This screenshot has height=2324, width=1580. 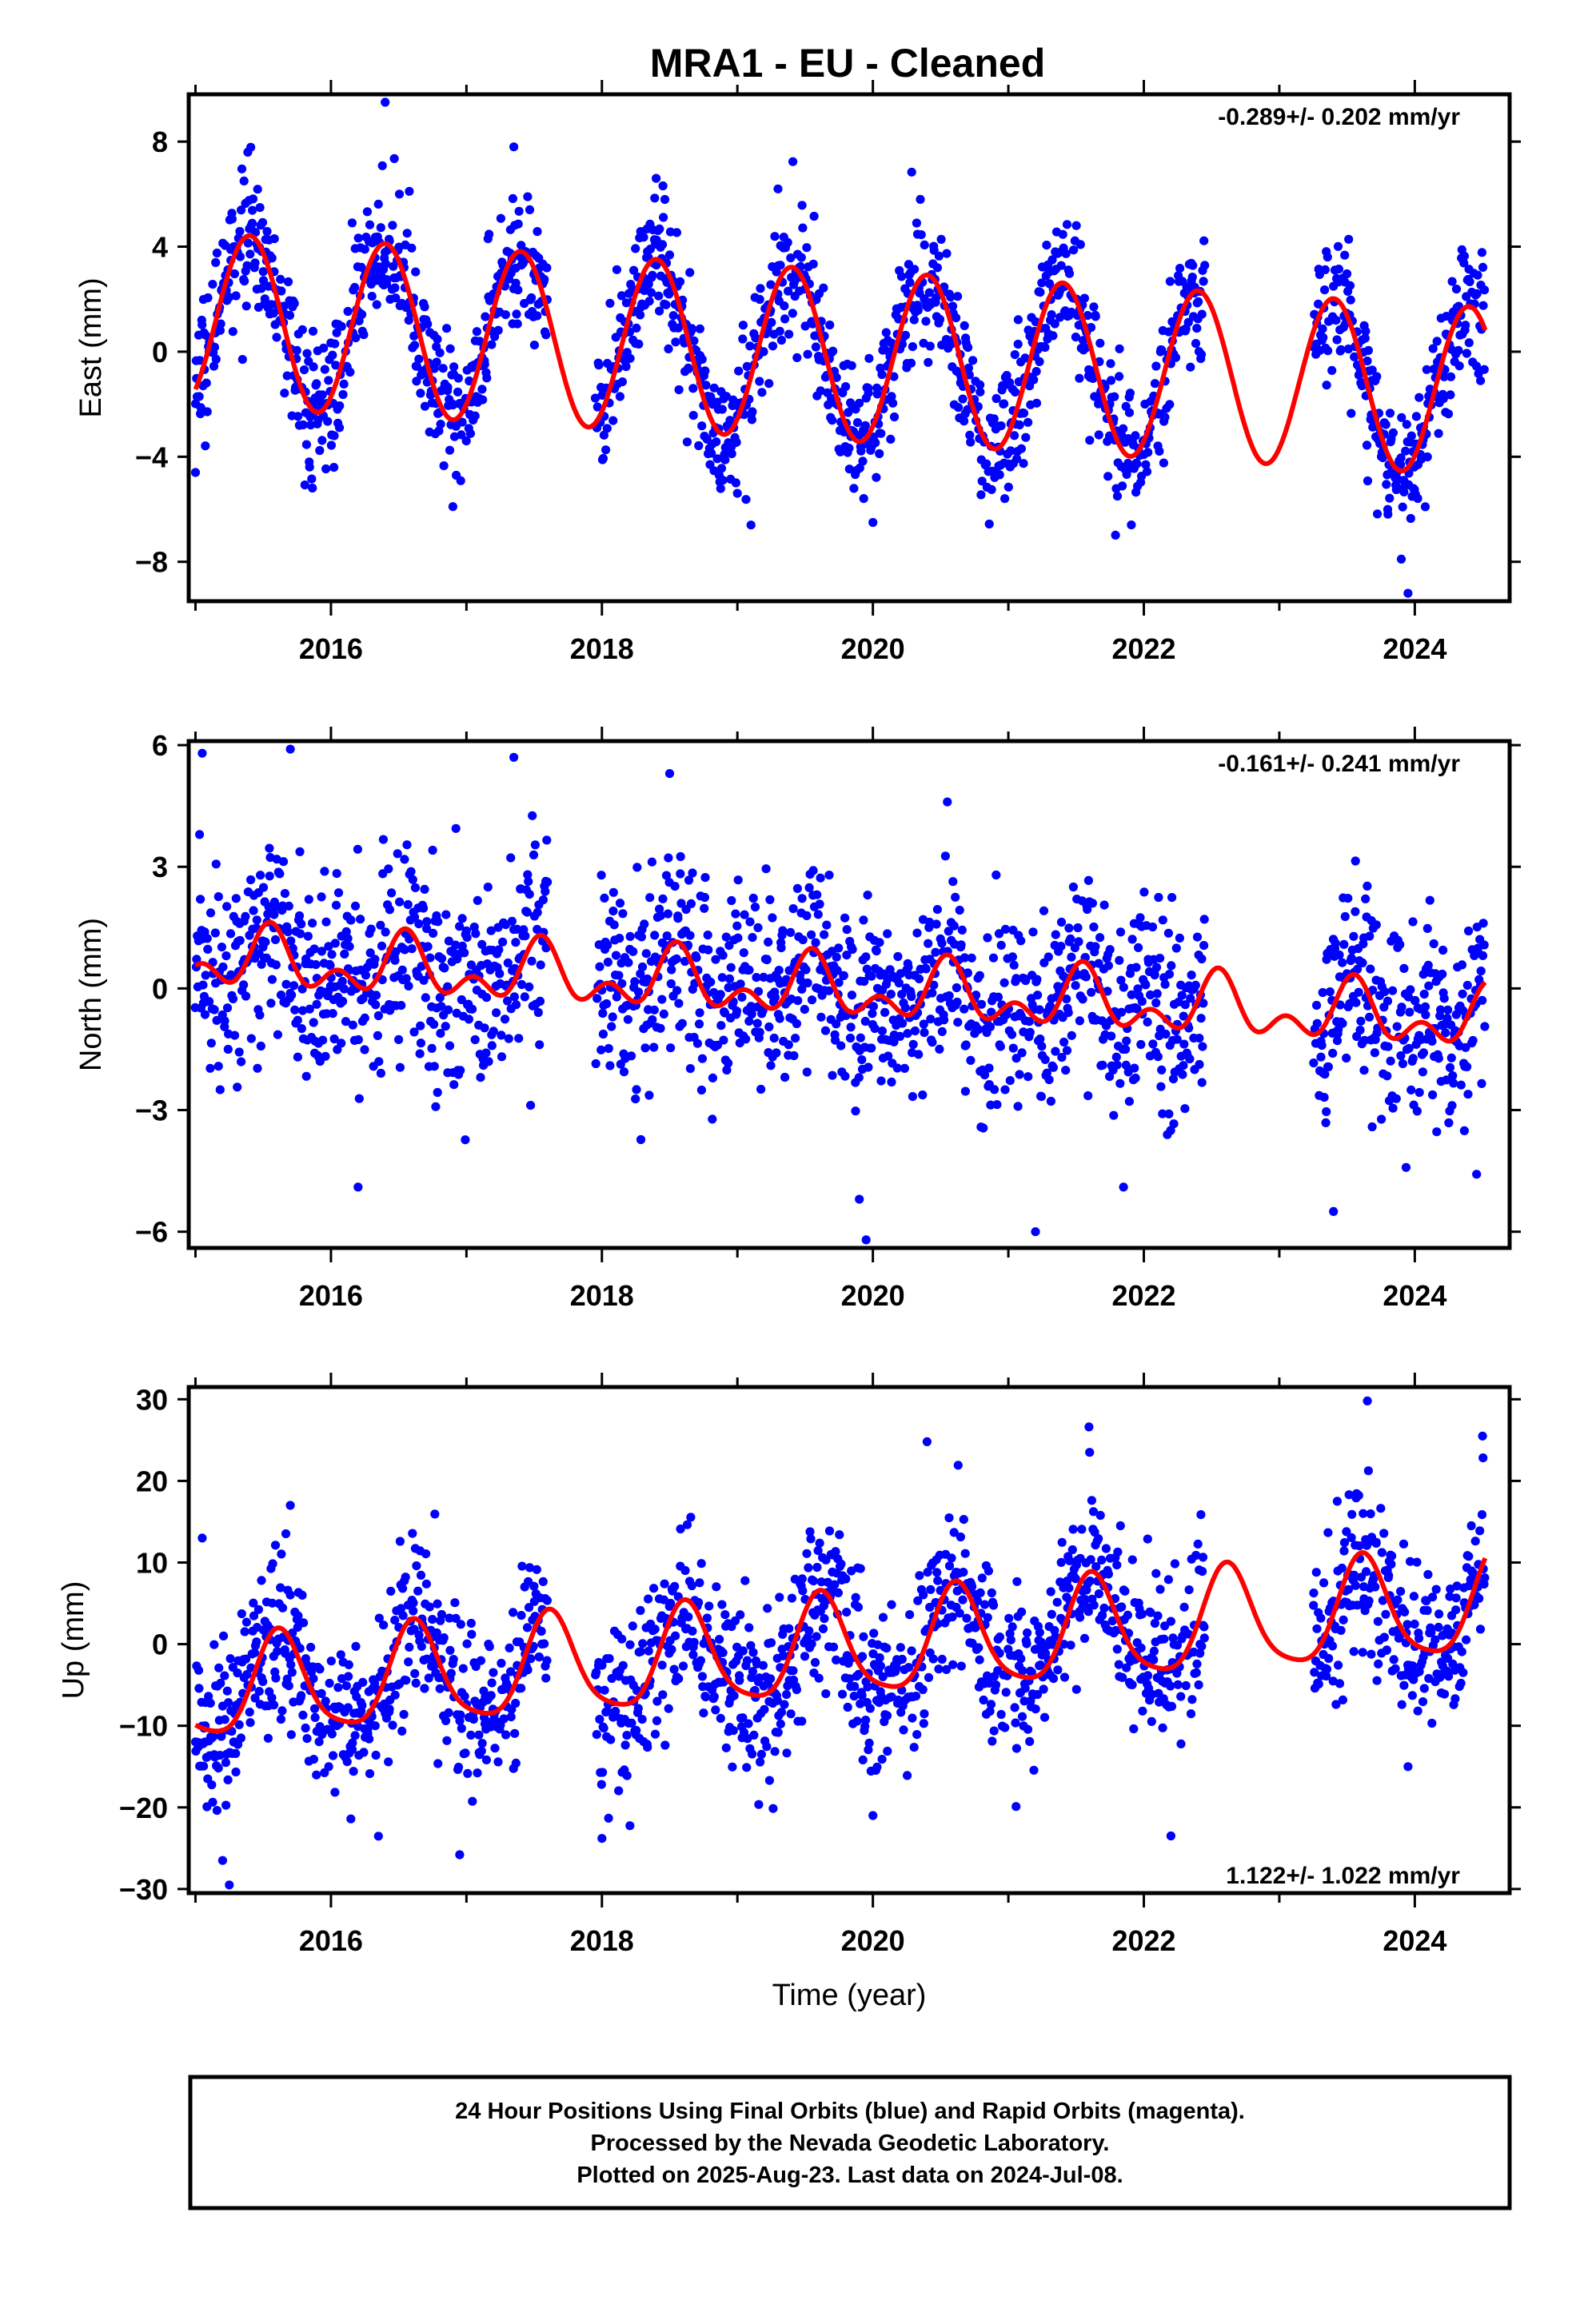 What do you see at coordinates (1339, 117) in the screenshot?
I see `east-rate-label: -0.289+/- 0.202 mm/yr` at bounding box center [1339, 117].